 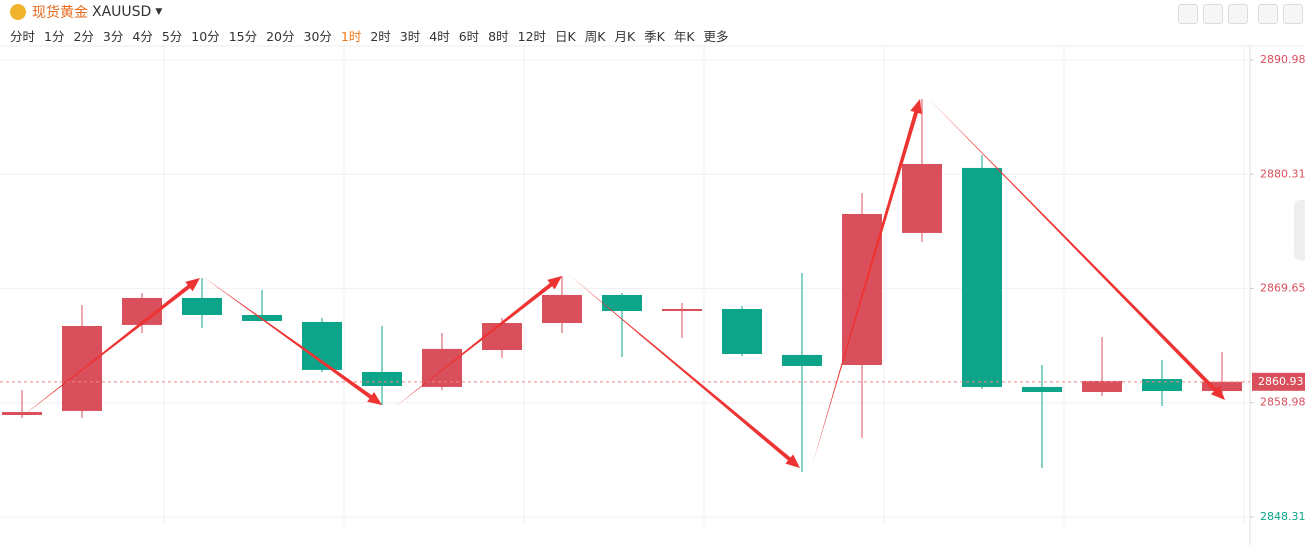 What do you see at coordinates (83, 36) in the screenshot?
I see `interval-tab: 2分` at bounding box center [83, 36].